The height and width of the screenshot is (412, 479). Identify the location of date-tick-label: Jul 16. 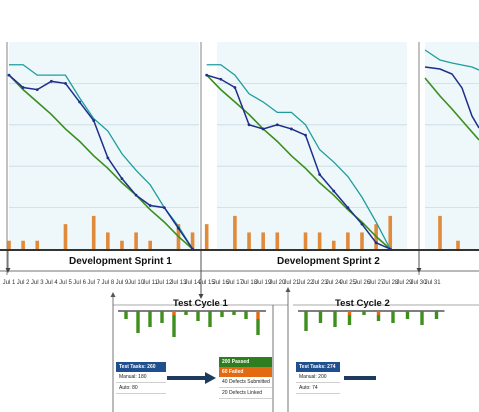
(220, 283).